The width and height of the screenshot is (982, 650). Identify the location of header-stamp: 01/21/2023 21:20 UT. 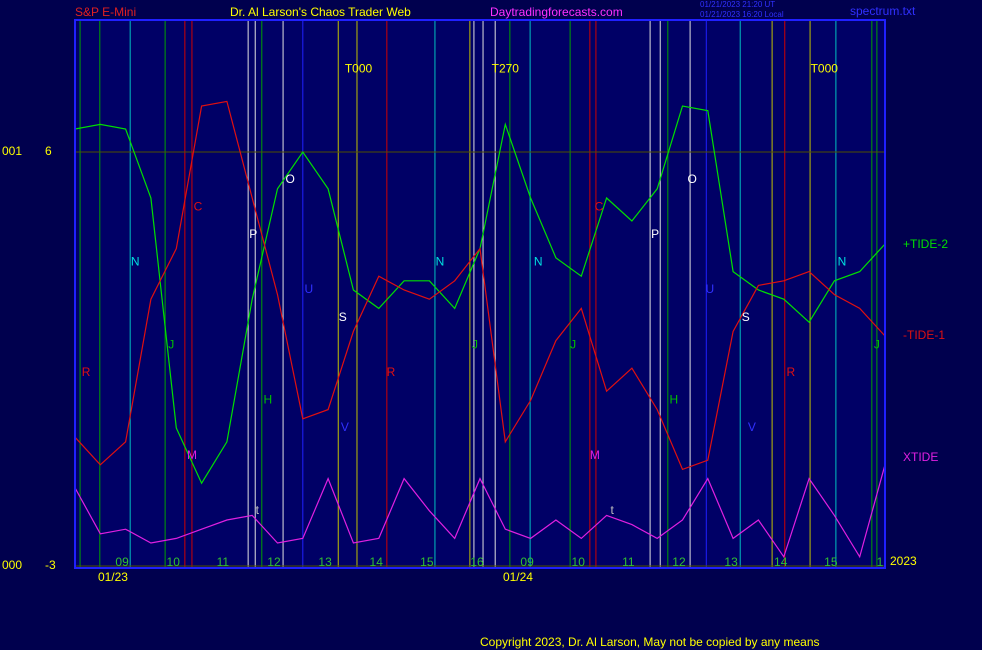
(737, 4).